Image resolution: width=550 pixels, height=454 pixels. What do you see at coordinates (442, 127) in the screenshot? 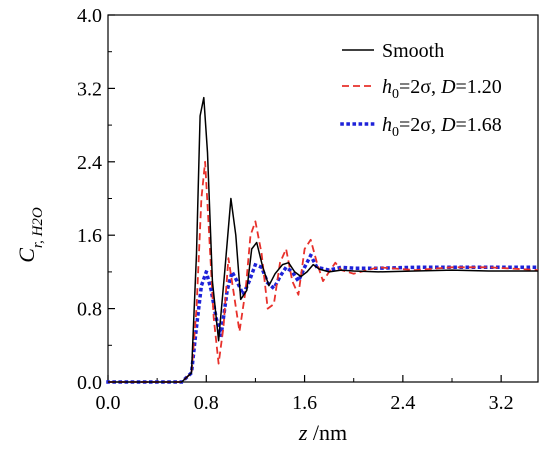
I see `legend-label-d168: h0=2σ, D=1.68` at bounding box center [442, 127].